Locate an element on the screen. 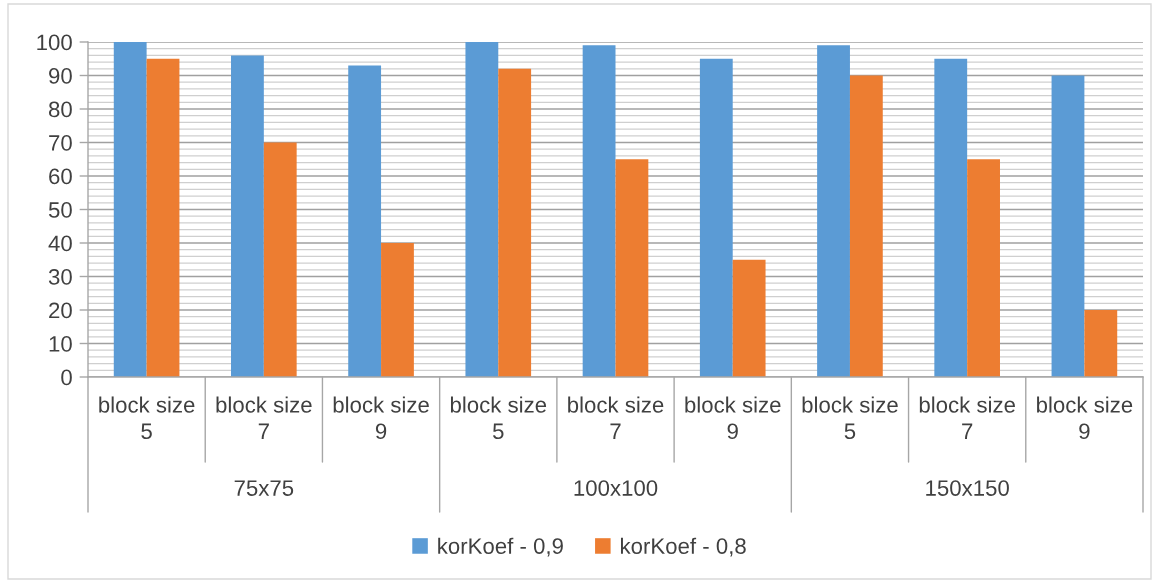 This screenshot has width=1159, height=583. y-tick-label: 80 is located at coordinates (60, 109).